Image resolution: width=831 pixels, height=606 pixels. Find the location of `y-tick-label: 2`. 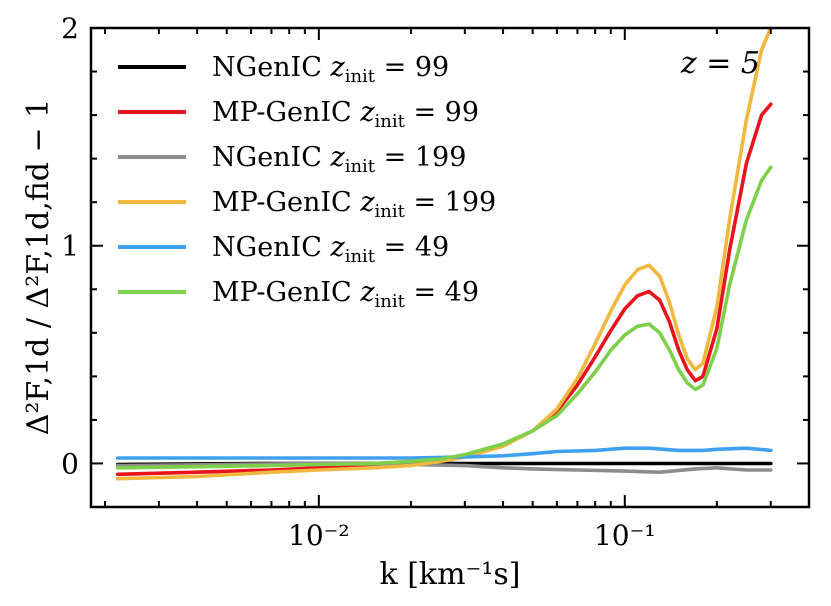

y-tick-label: 2 is located at coordinates (70, 28).